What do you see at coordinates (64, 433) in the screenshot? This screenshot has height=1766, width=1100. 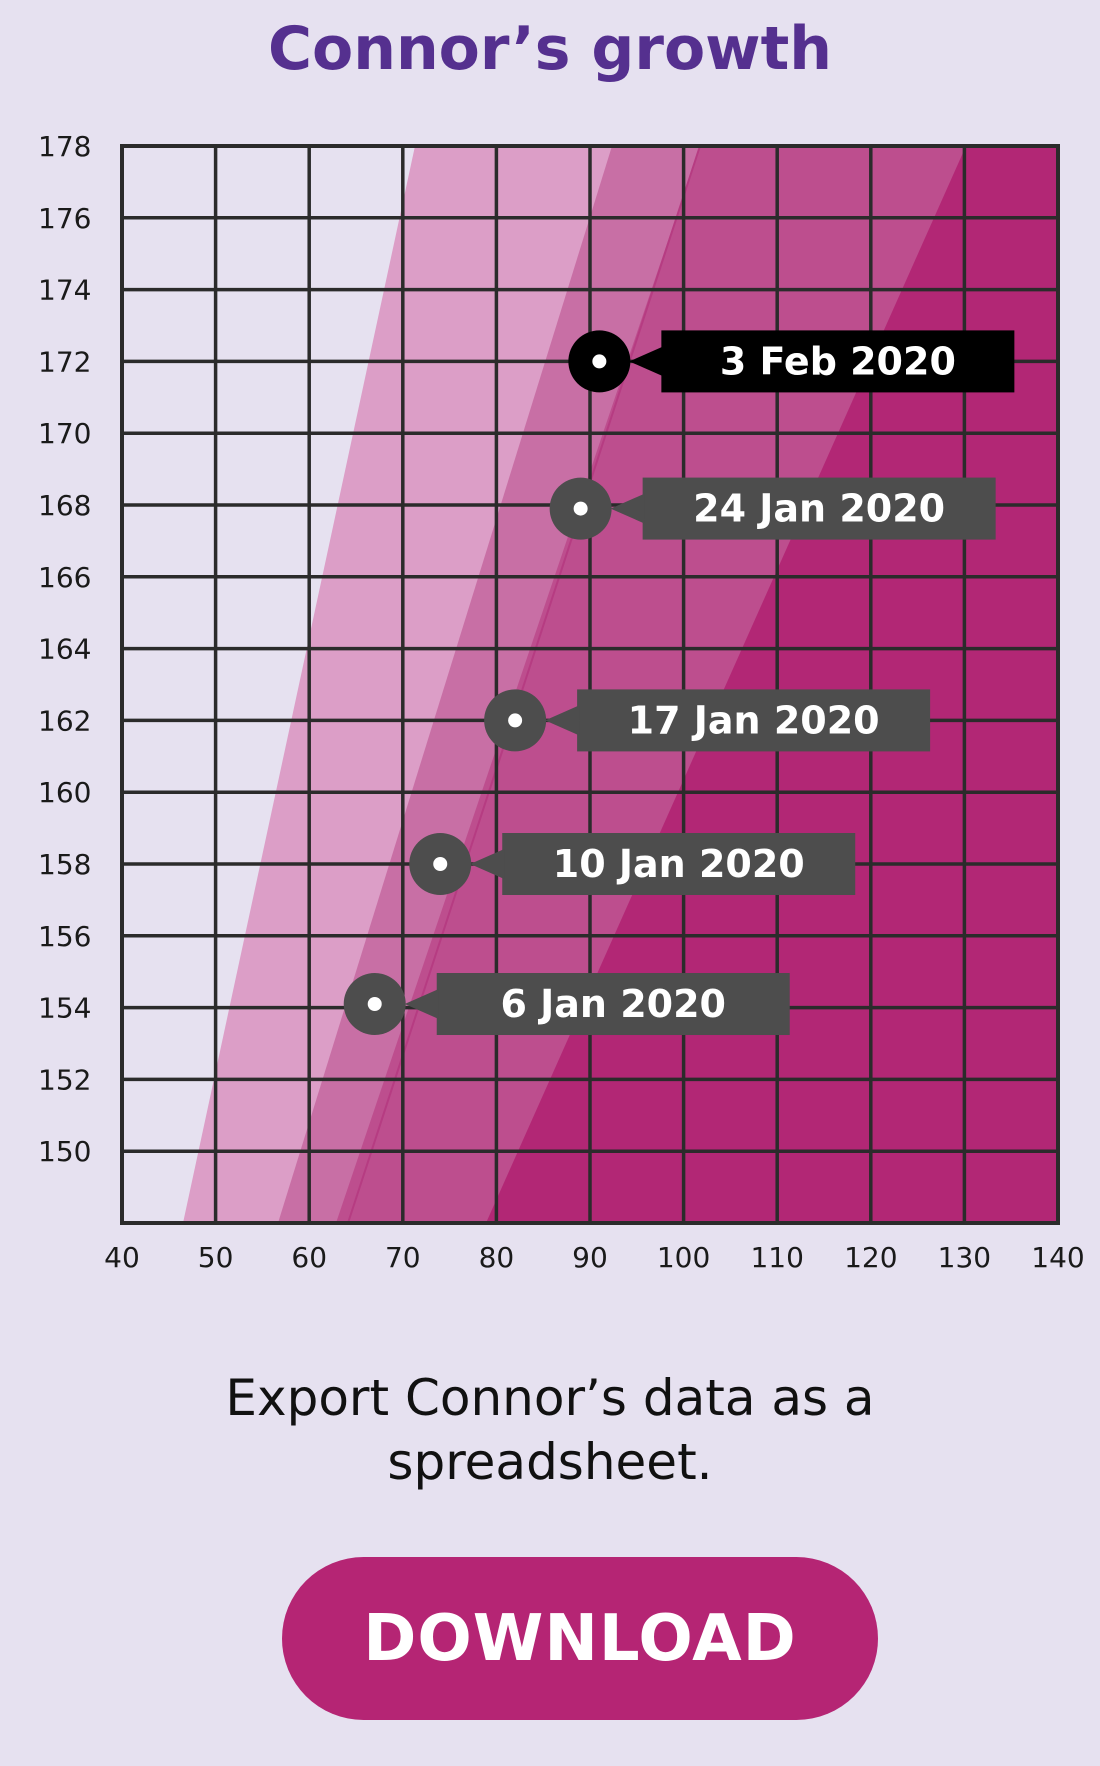 I see `y-tick-label: 170` at bounding box center [64, 433].